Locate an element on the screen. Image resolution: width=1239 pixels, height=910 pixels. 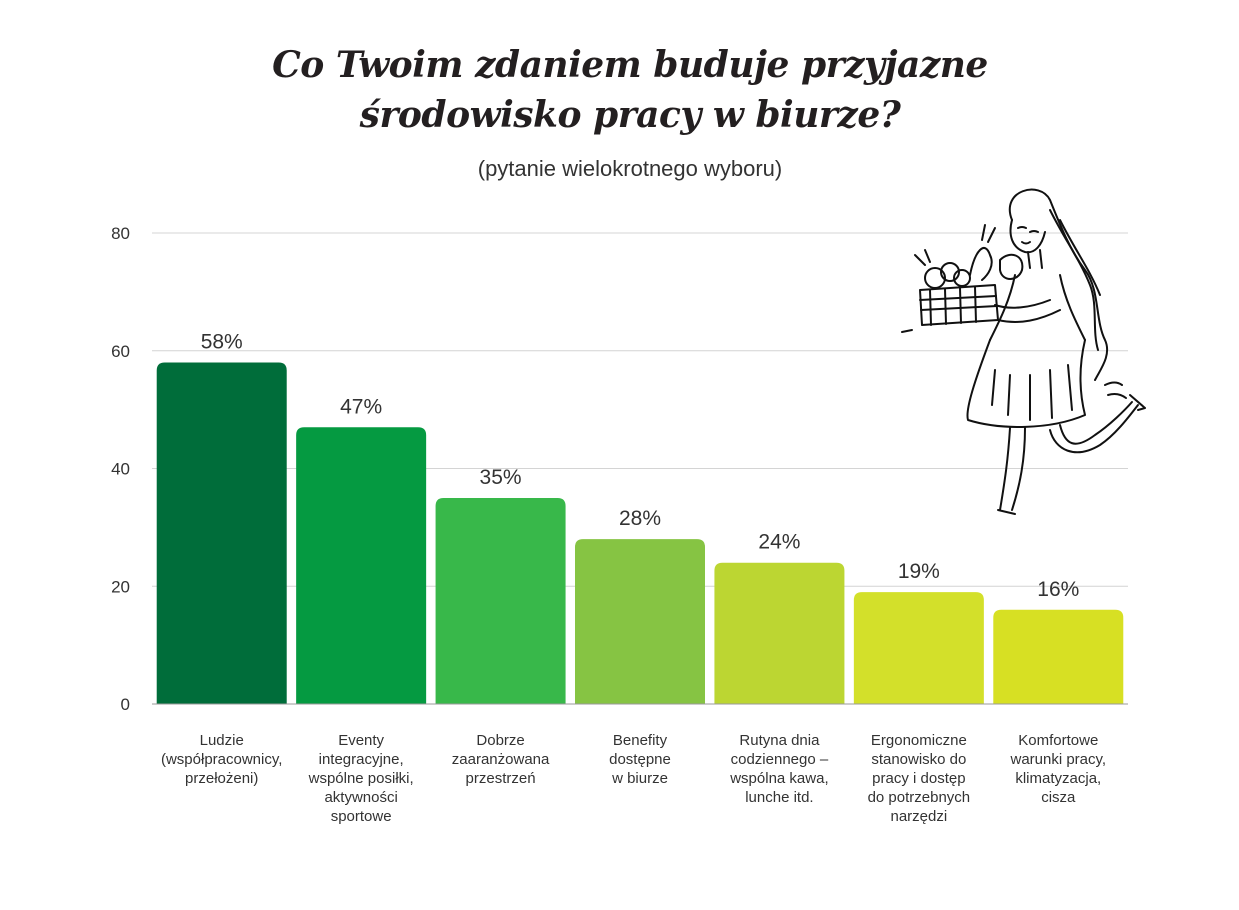
x-category-label: Ludzie (współpracownicy, przełożeni) is located at coordinates (221, 759).